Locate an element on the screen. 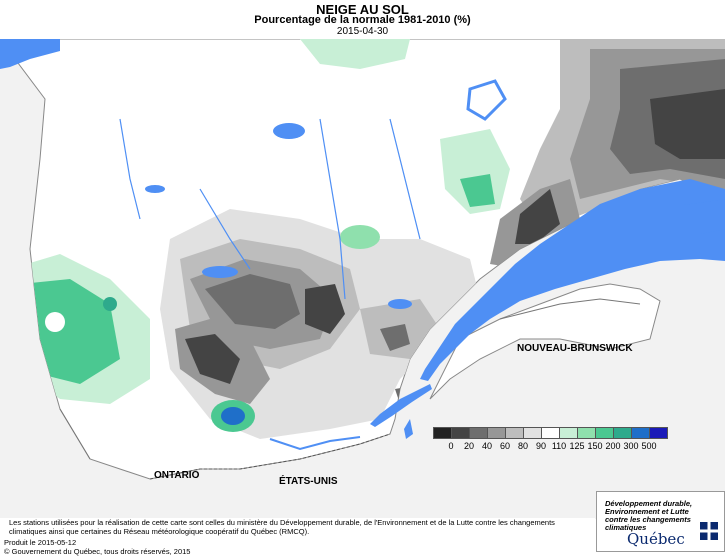 Image resolution: width=725 pixels, height=556 pixels. nouveau-brunswick-label: NOUVEAU-BRUNSWICK is located at coordinates (575, 348).